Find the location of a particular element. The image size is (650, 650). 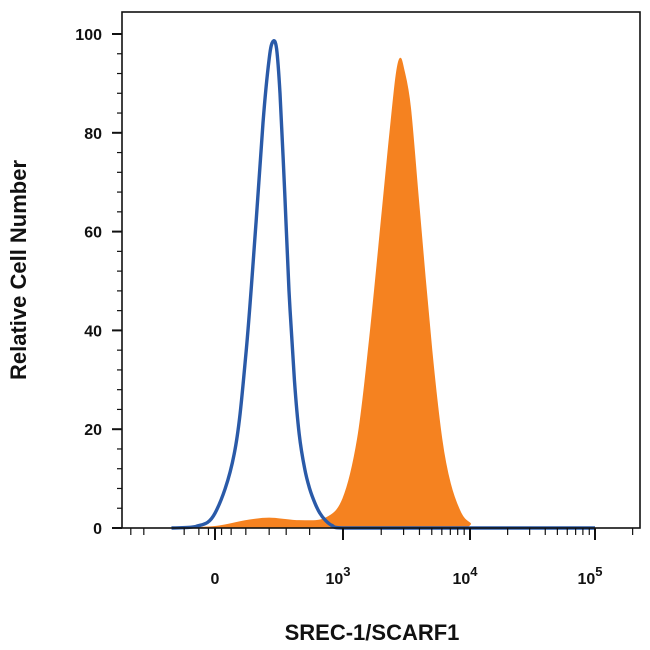

y-tick-label: 80 is located at coordinates (93, 134).